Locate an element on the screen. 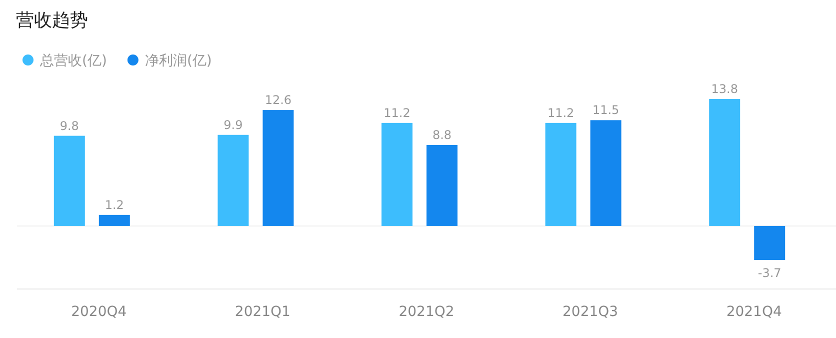 Image resolution: width=836 pixels, height=338 pixels. data-label: 12.6 is located at coordinates (278, 100).